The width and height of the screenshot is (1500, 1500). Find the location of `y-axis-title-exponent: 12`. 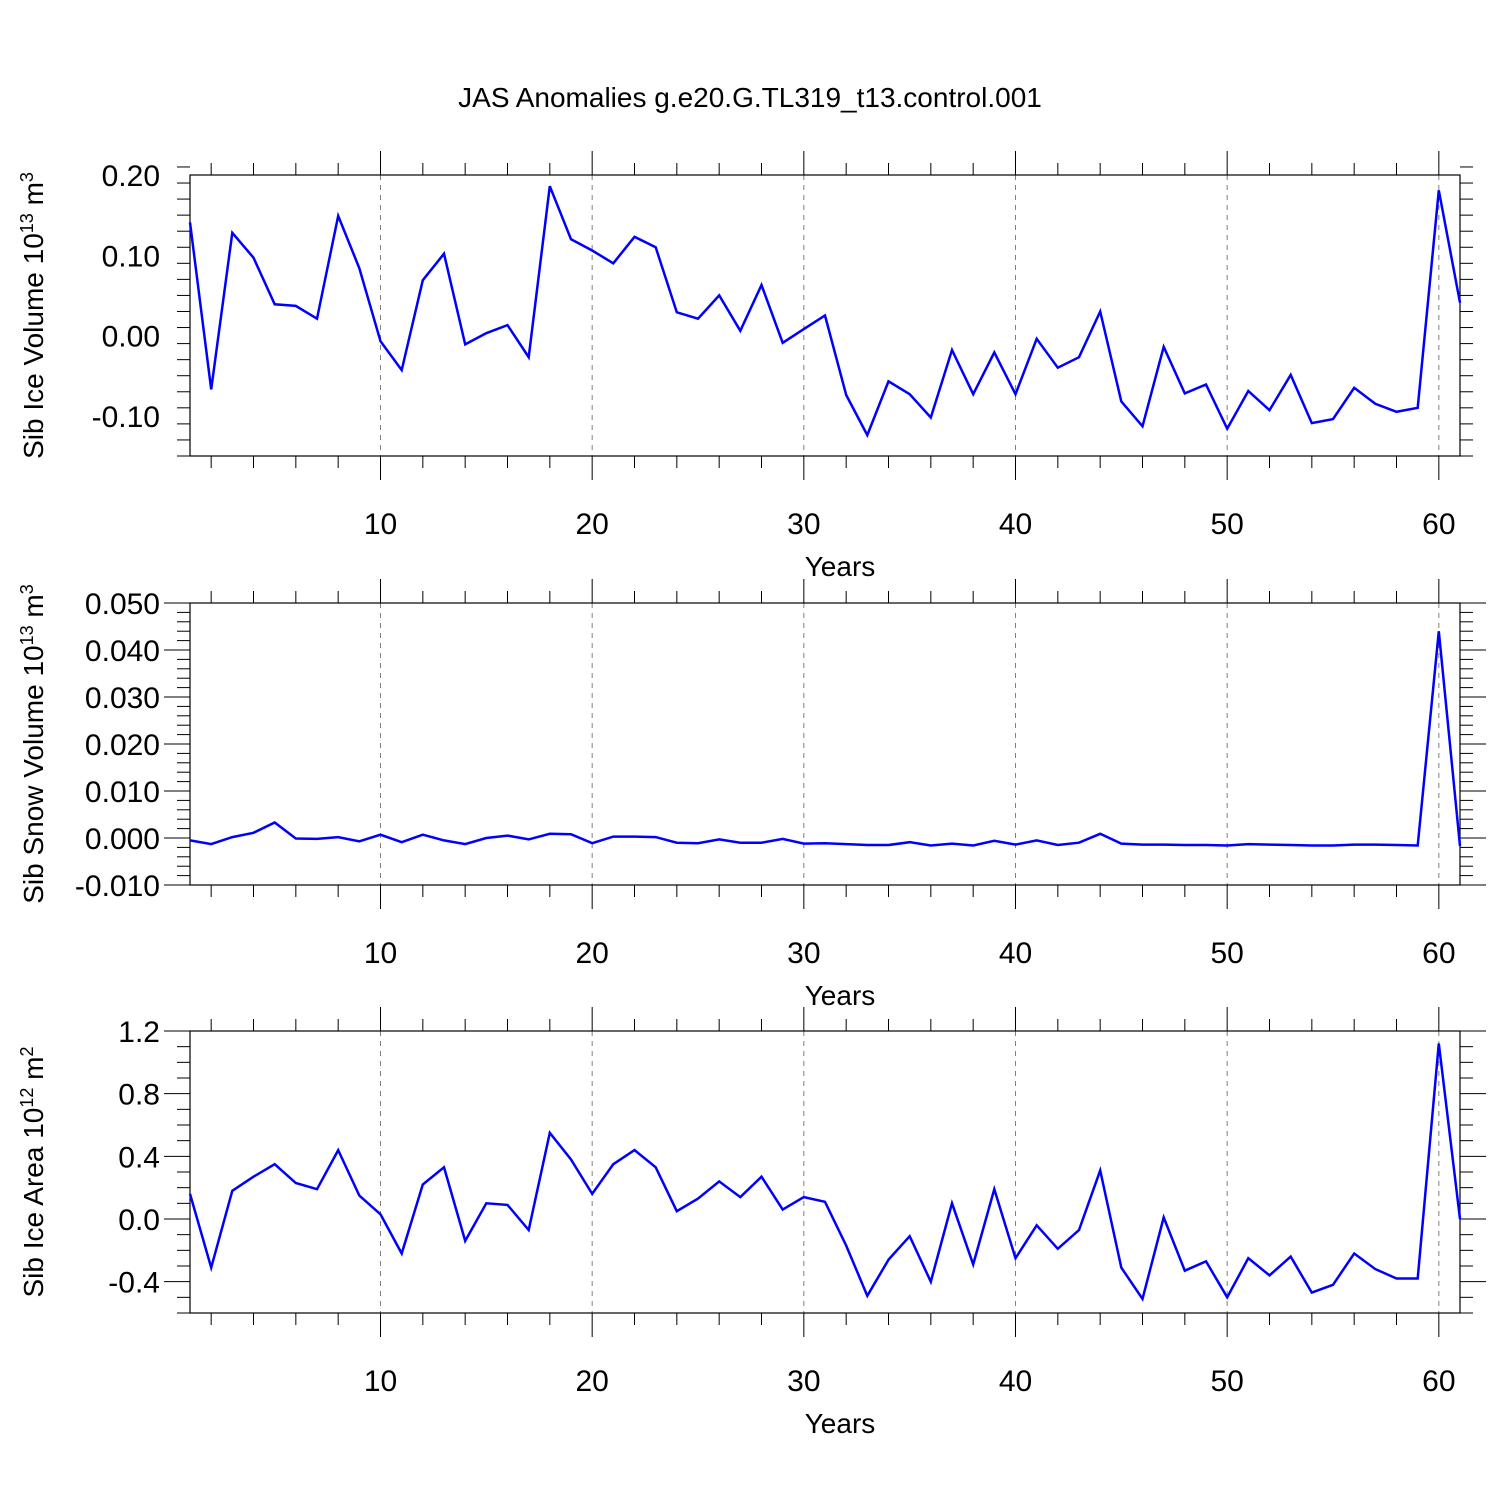

y-axis-title-exponent: 12 is located at coordinates (27, 1098).